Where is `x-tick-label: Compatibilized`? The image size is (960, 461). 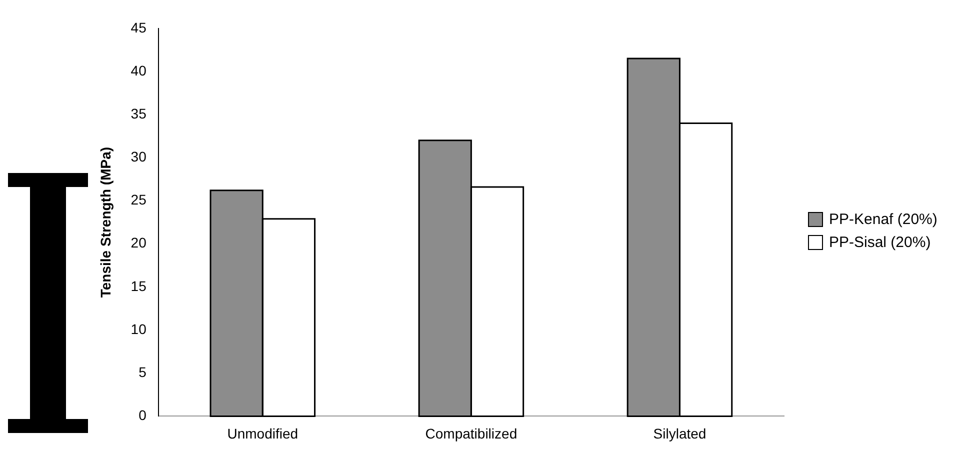 x-tick-label: Compatibilized is located at coordinates (471, 433).